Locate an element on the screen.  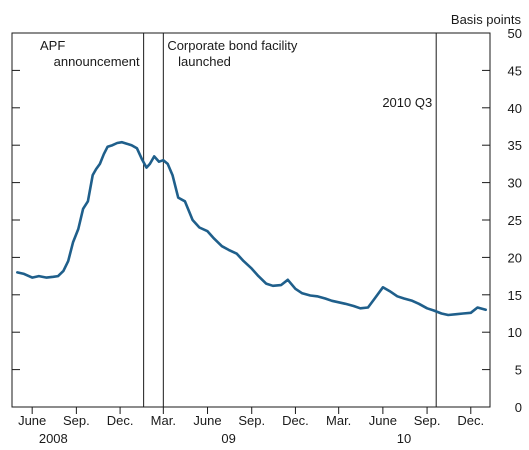
event-label: APF is located at coordinates (52, 45).